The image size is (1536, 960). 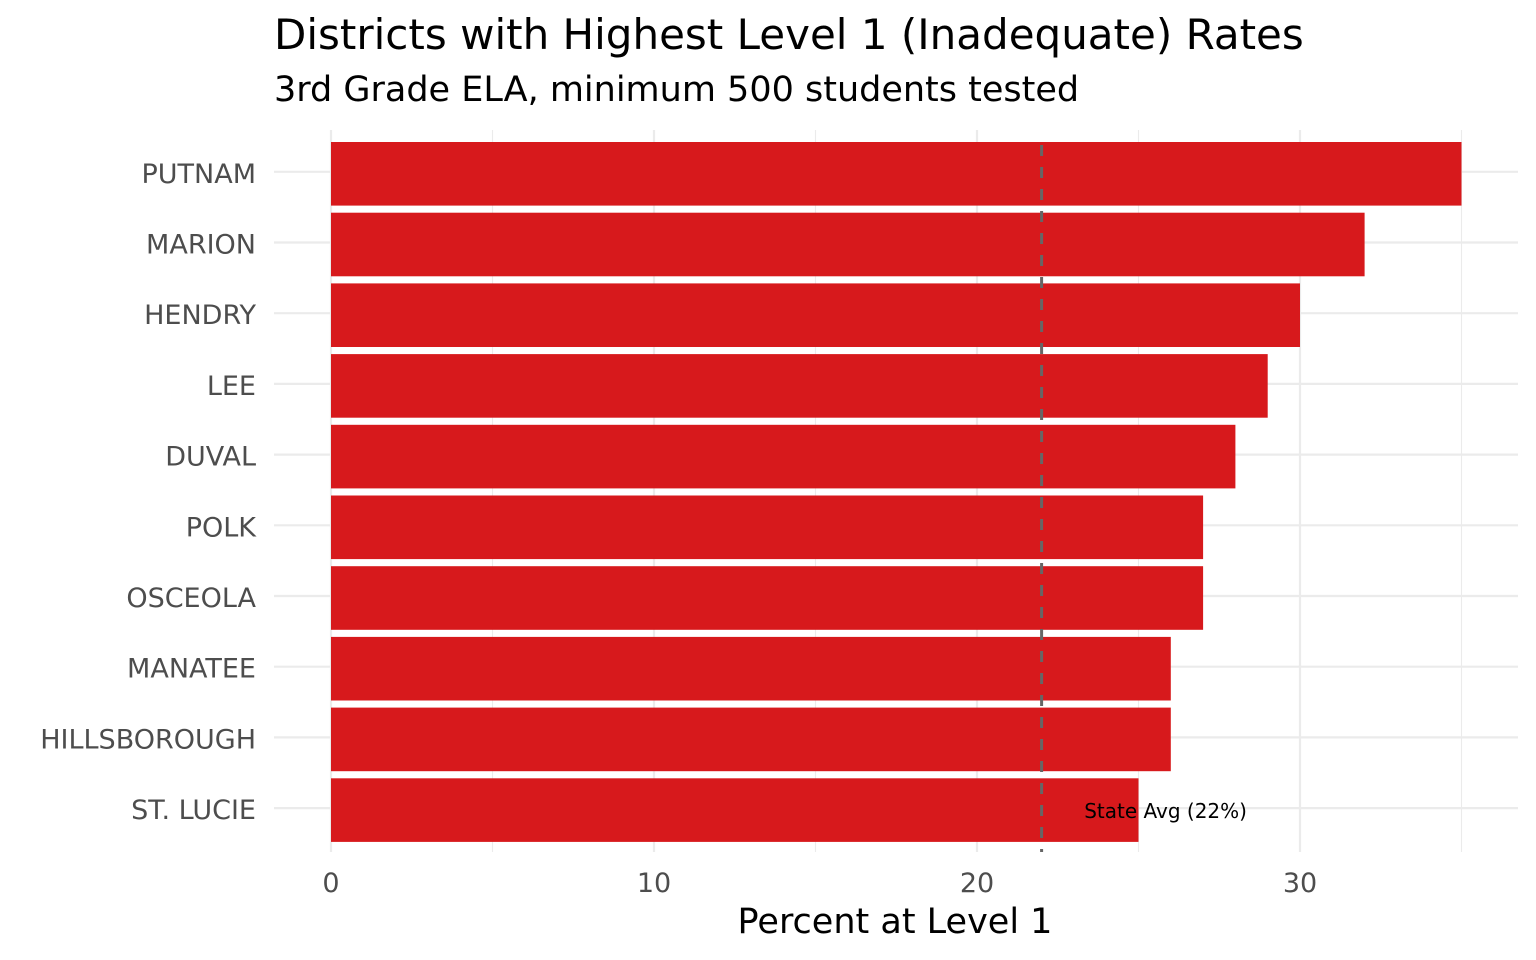 What do you see at coordinates (815, 315) in the screenshot?
I see `bar-hendry` at bounding box center [815, 315].